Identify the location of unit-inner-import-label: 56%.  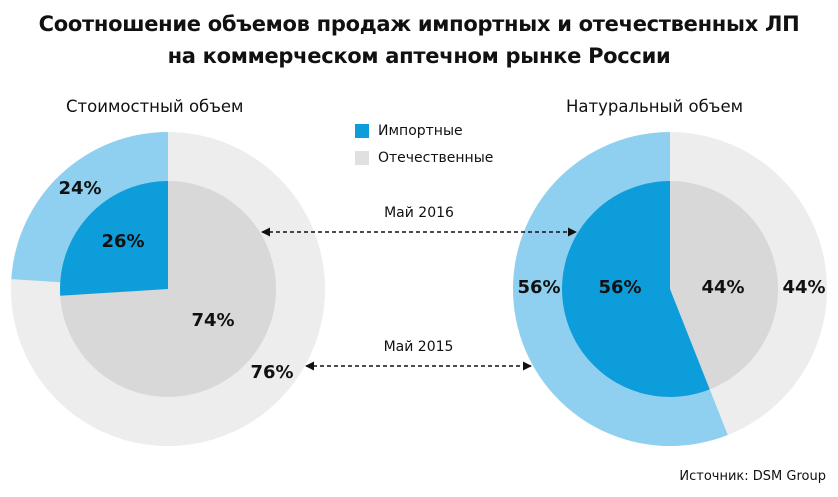
(619, 287).